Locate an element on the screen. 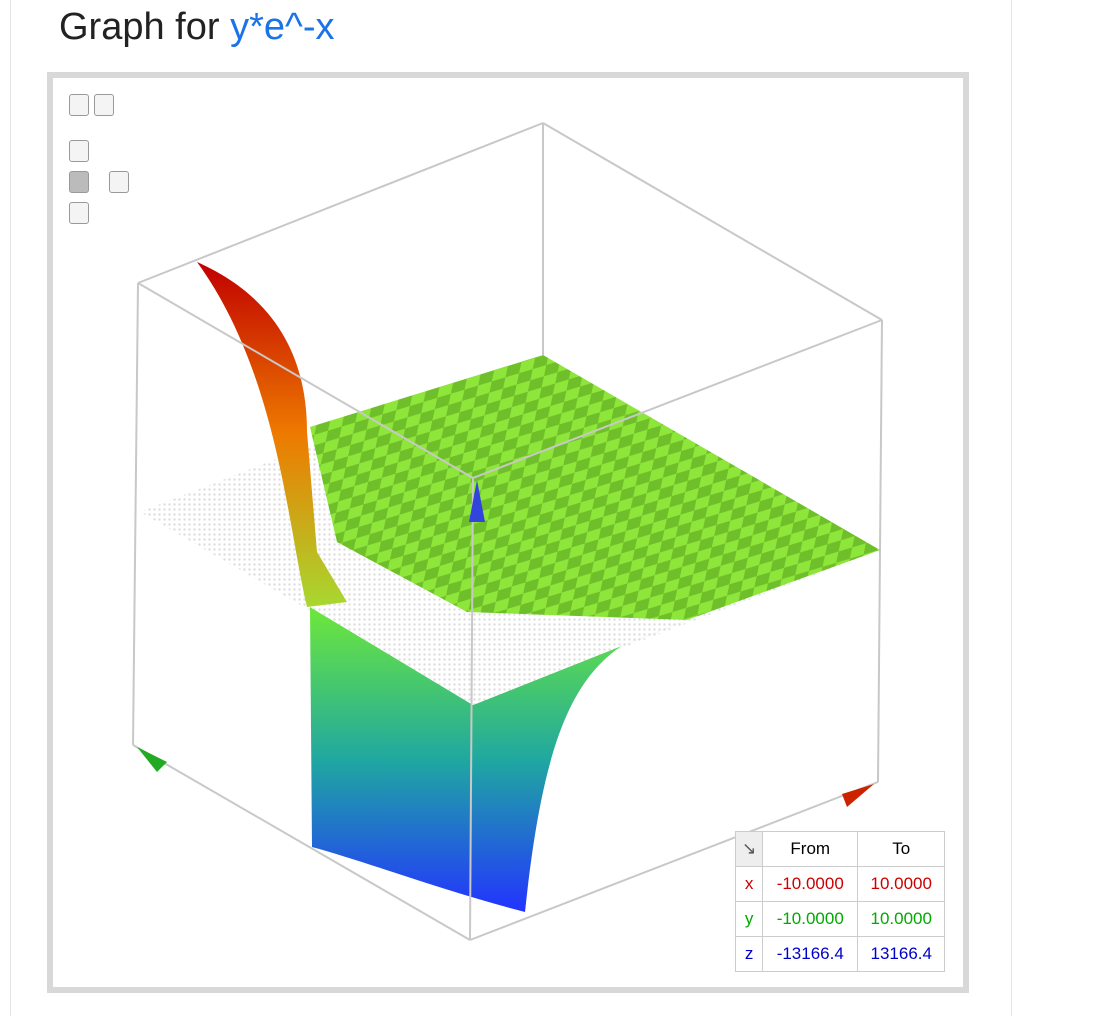  surface-plane is located at coordinates (595, 487).